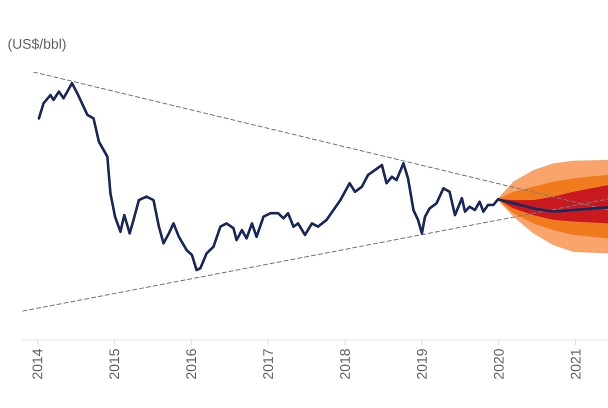 The image size is (608, 408). Describe the element at coordinates (345, 364) in the screenshot. I see `x-tick-label: 2018` at that location.